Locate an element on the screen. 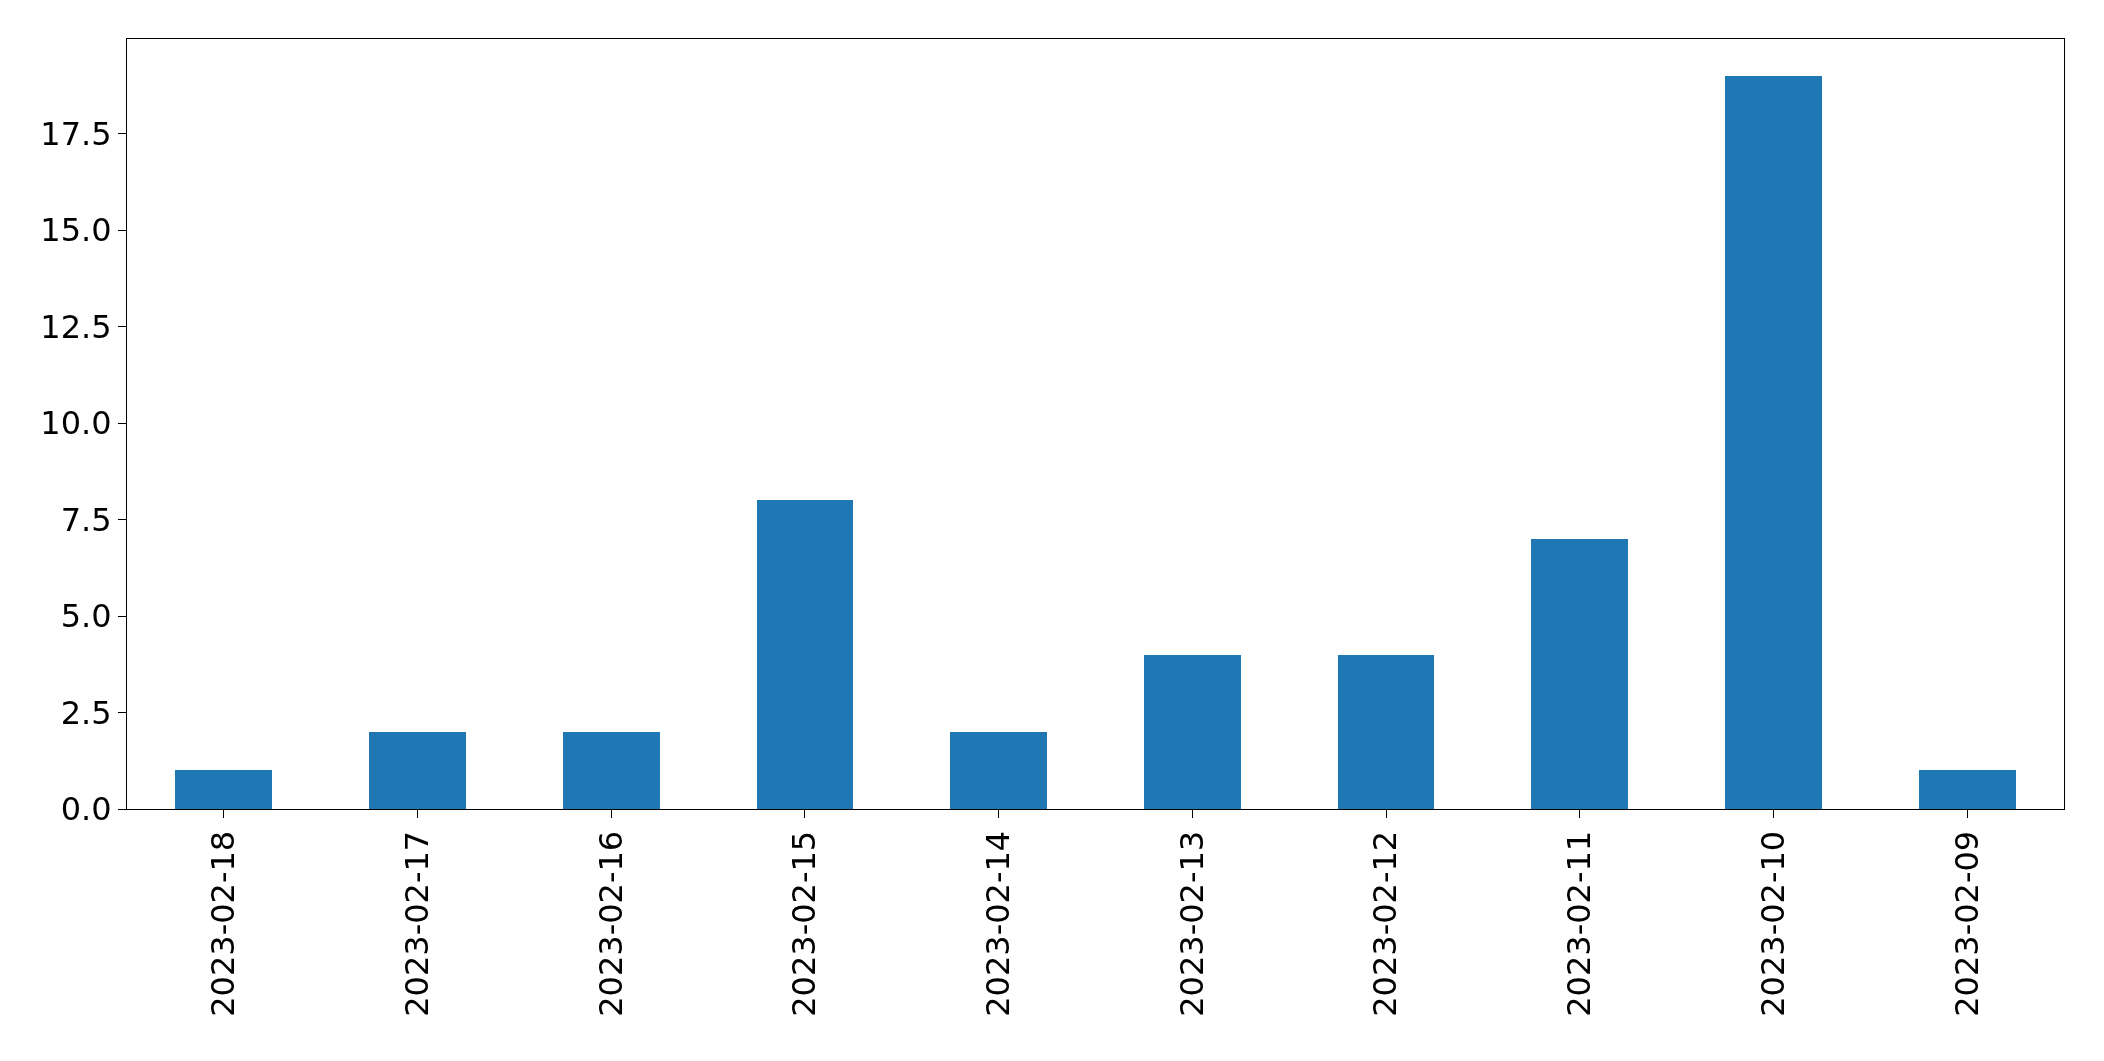 The image size is (2104, 1061). x-tick-label: 2023-02-18 is located at coordinates (223, 923).